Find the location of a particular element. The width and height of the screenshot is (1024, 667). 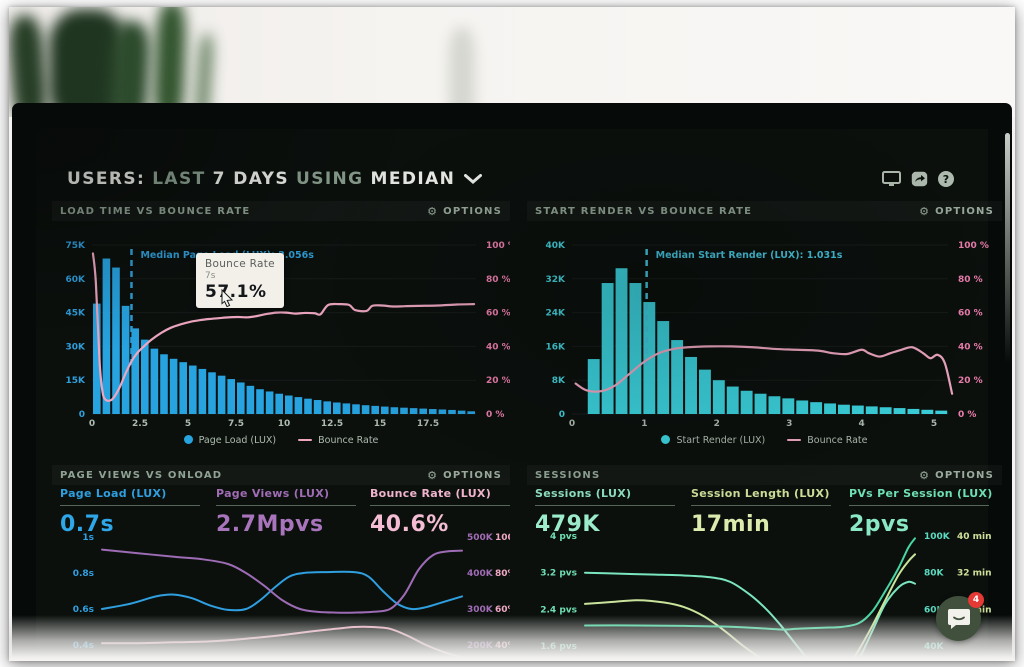

range-word: LAST is located at coordinates (179, 179).